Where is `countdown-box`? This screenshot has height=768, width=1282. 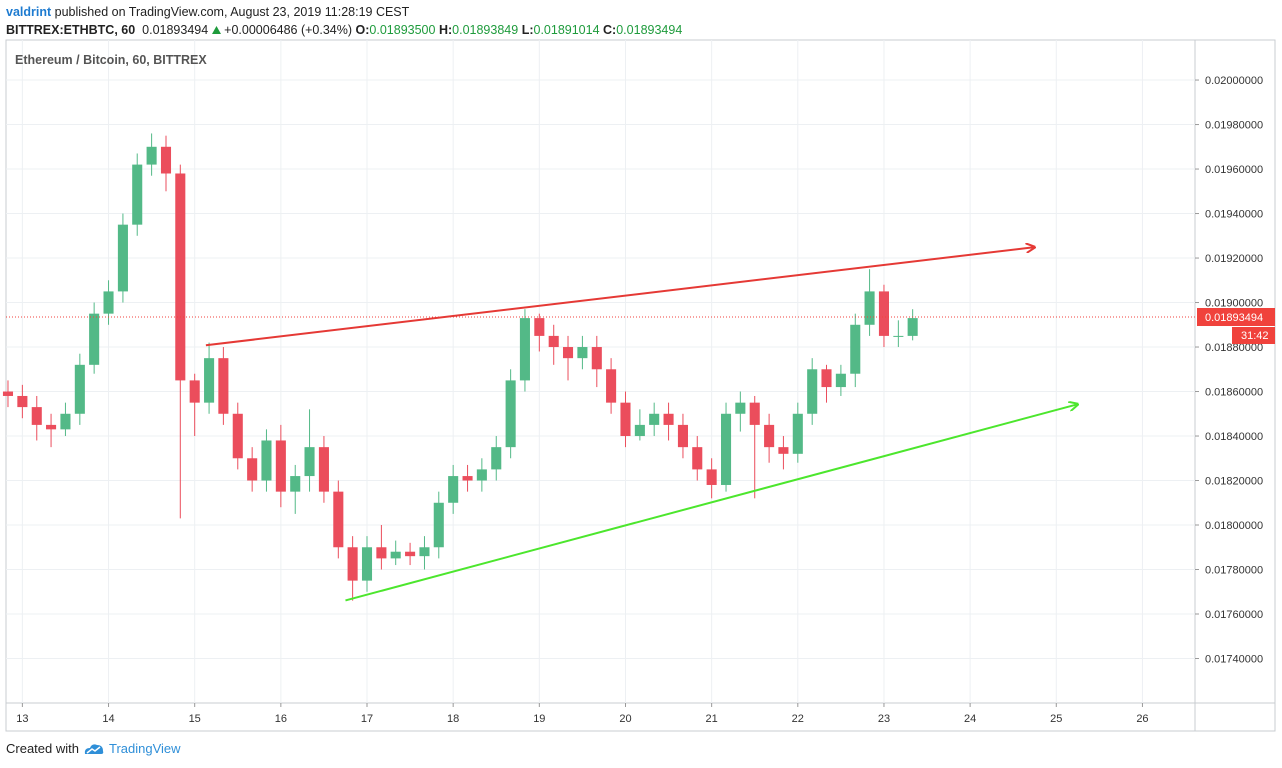 countdown-box is located at coordinates (1253, 336).